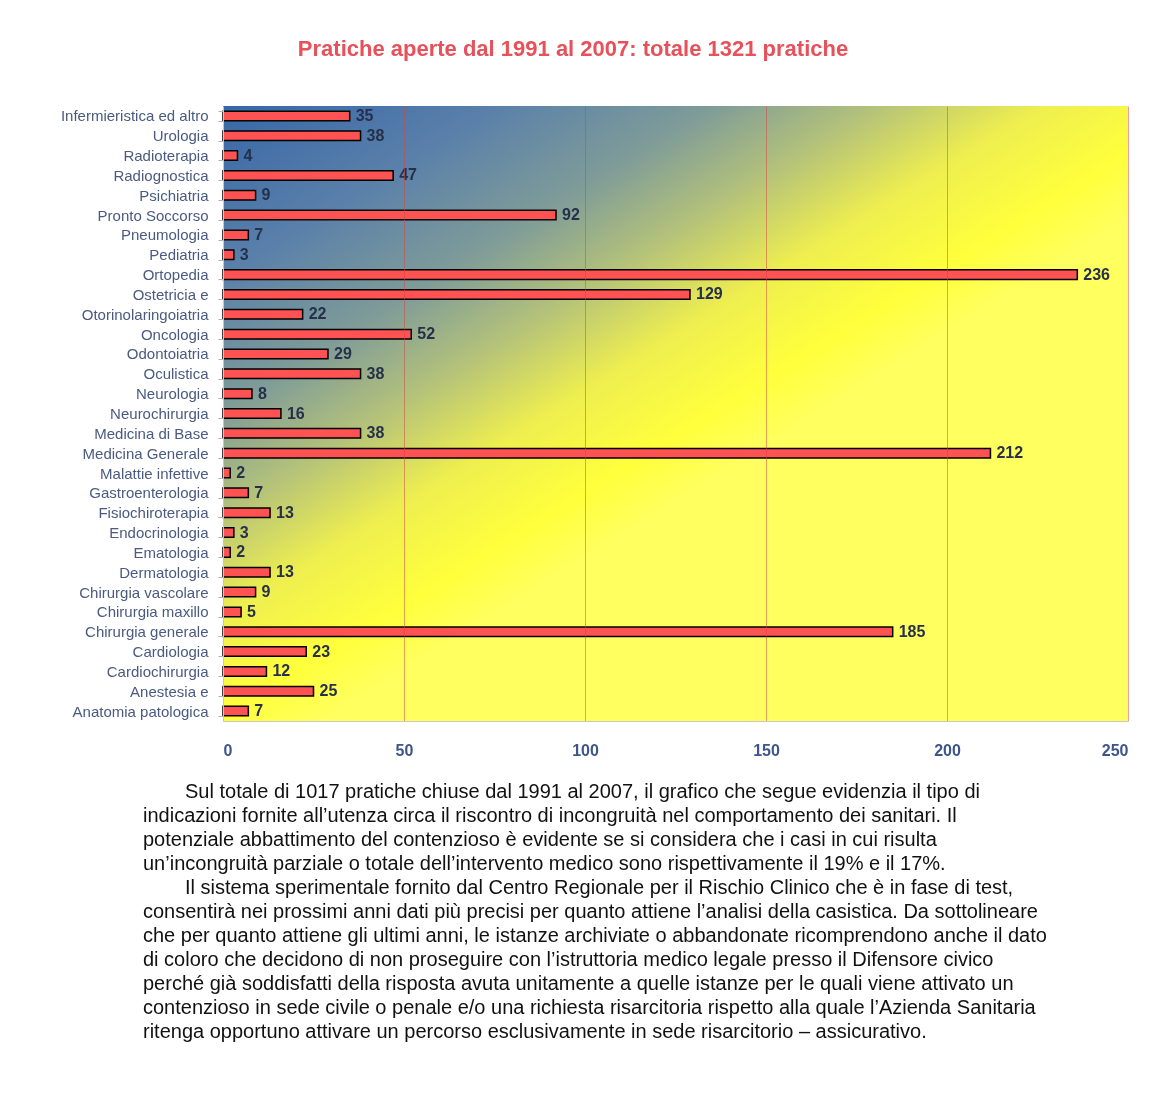  I want to click on data-label: 29, so click(342, 353).